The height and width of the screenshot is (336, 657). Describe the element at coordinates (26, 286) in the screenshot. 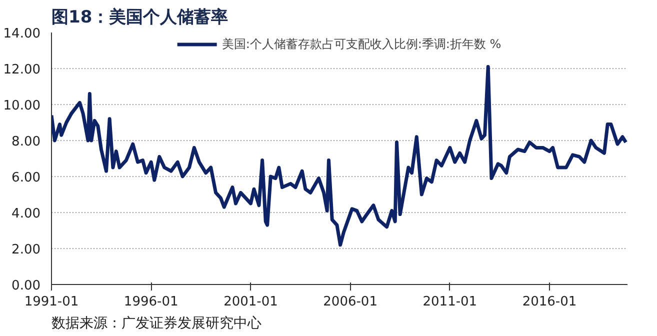

I see `y-tick-label: 0.00` at that location.